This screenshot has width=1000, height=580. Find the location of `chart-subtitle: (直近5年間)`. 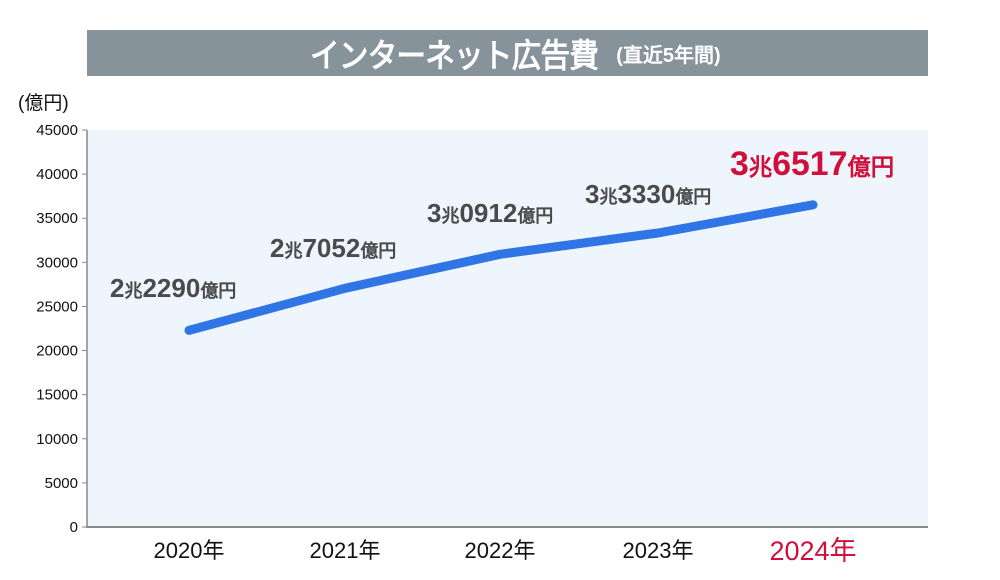

chart-subtitle: (直近5年間) is located at coordinates (668, 55).